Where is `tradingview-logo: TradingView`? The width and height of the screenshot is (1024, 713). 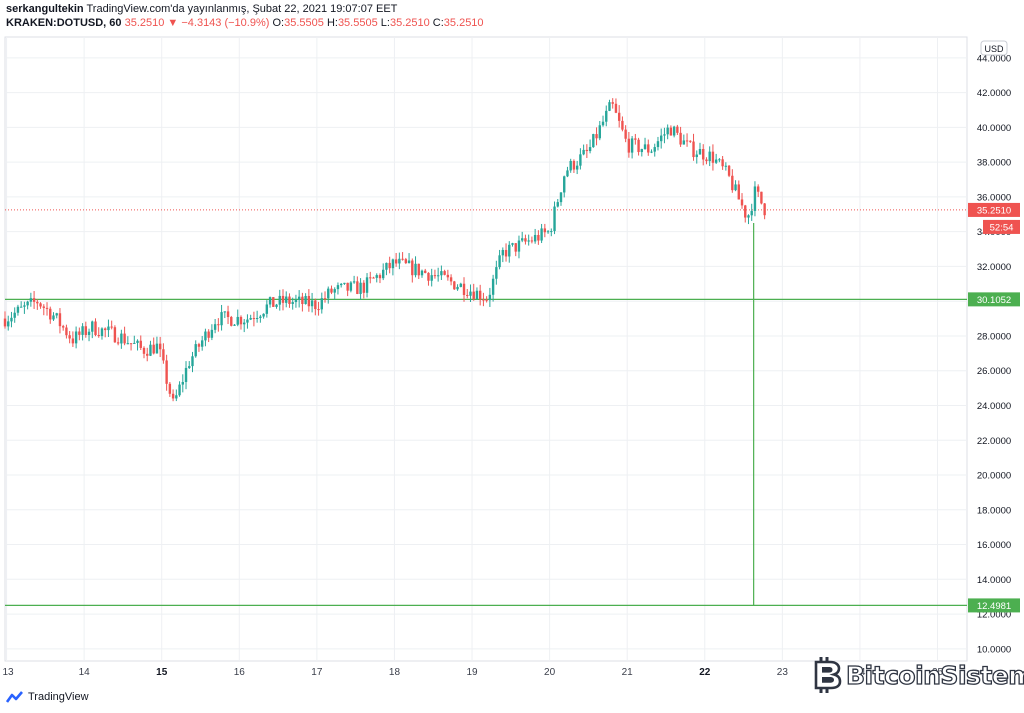 tradingview-logo: TradingView is located at coordinates (47, 697).